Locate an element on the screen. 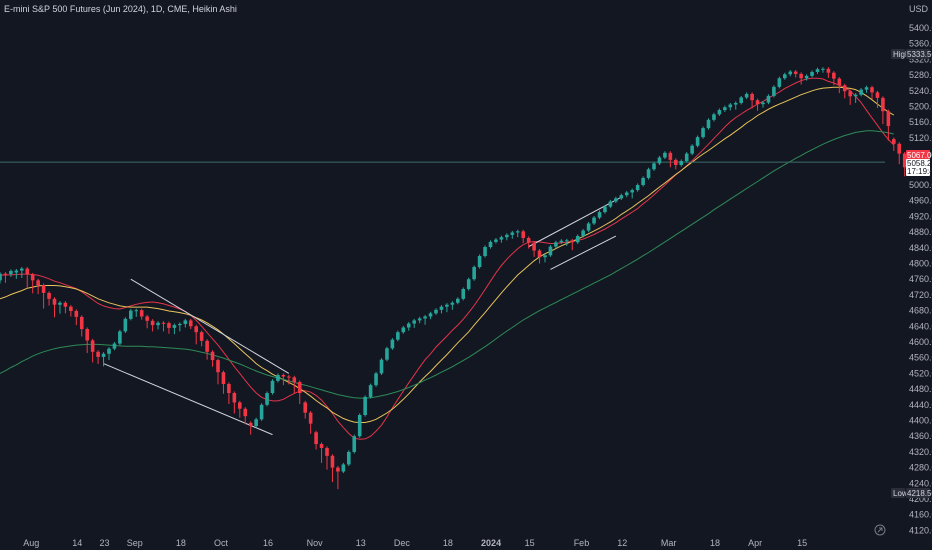 The image size is (932, 550). trendline is located at coordinates (188, 399).